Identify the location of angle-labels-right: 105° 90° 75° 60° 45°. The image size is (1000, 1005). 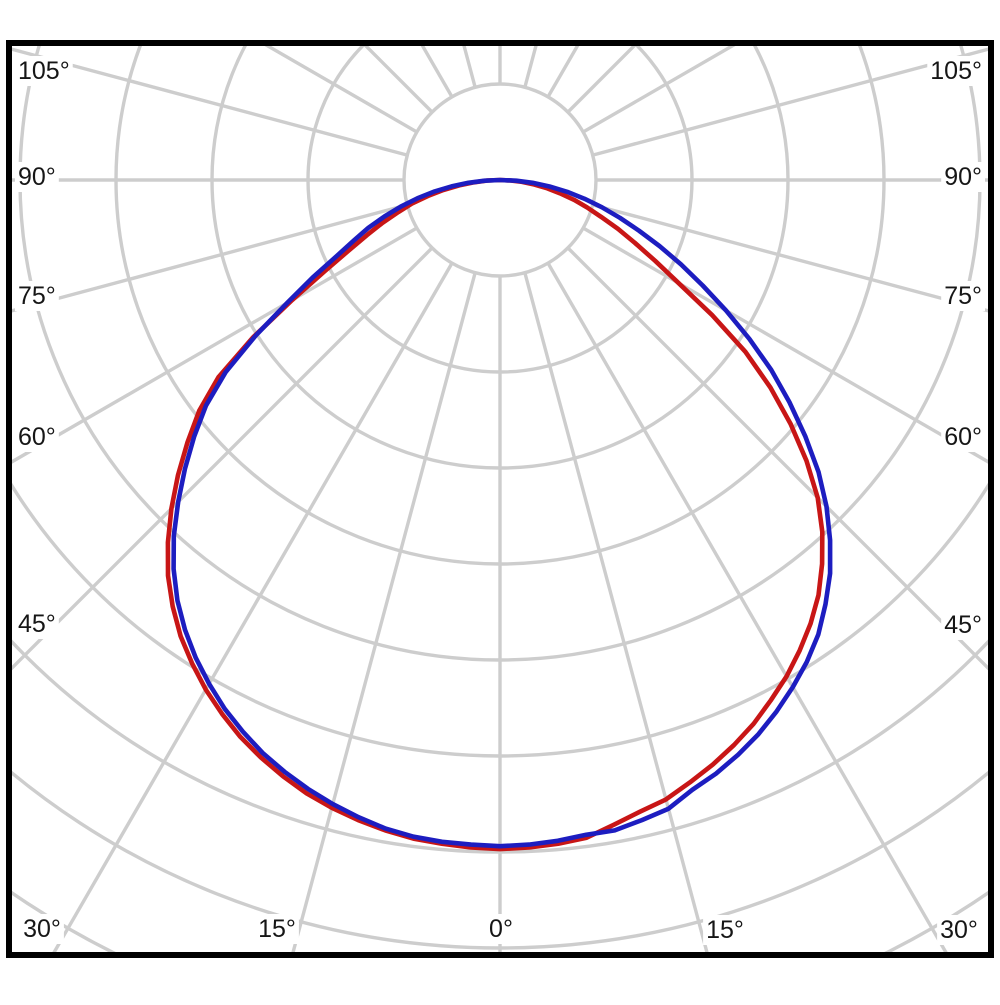
(956, 348).